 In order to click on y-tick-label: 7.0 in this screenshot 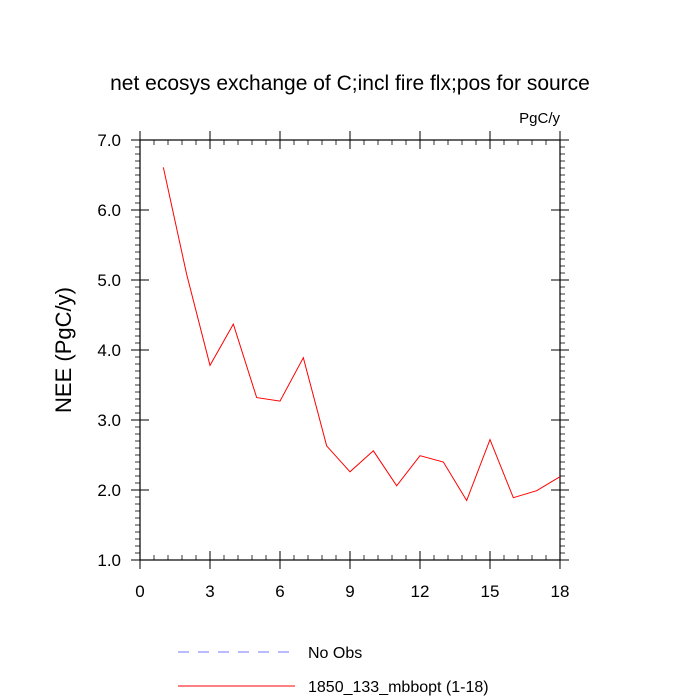, I will do `click(109, 140)`.